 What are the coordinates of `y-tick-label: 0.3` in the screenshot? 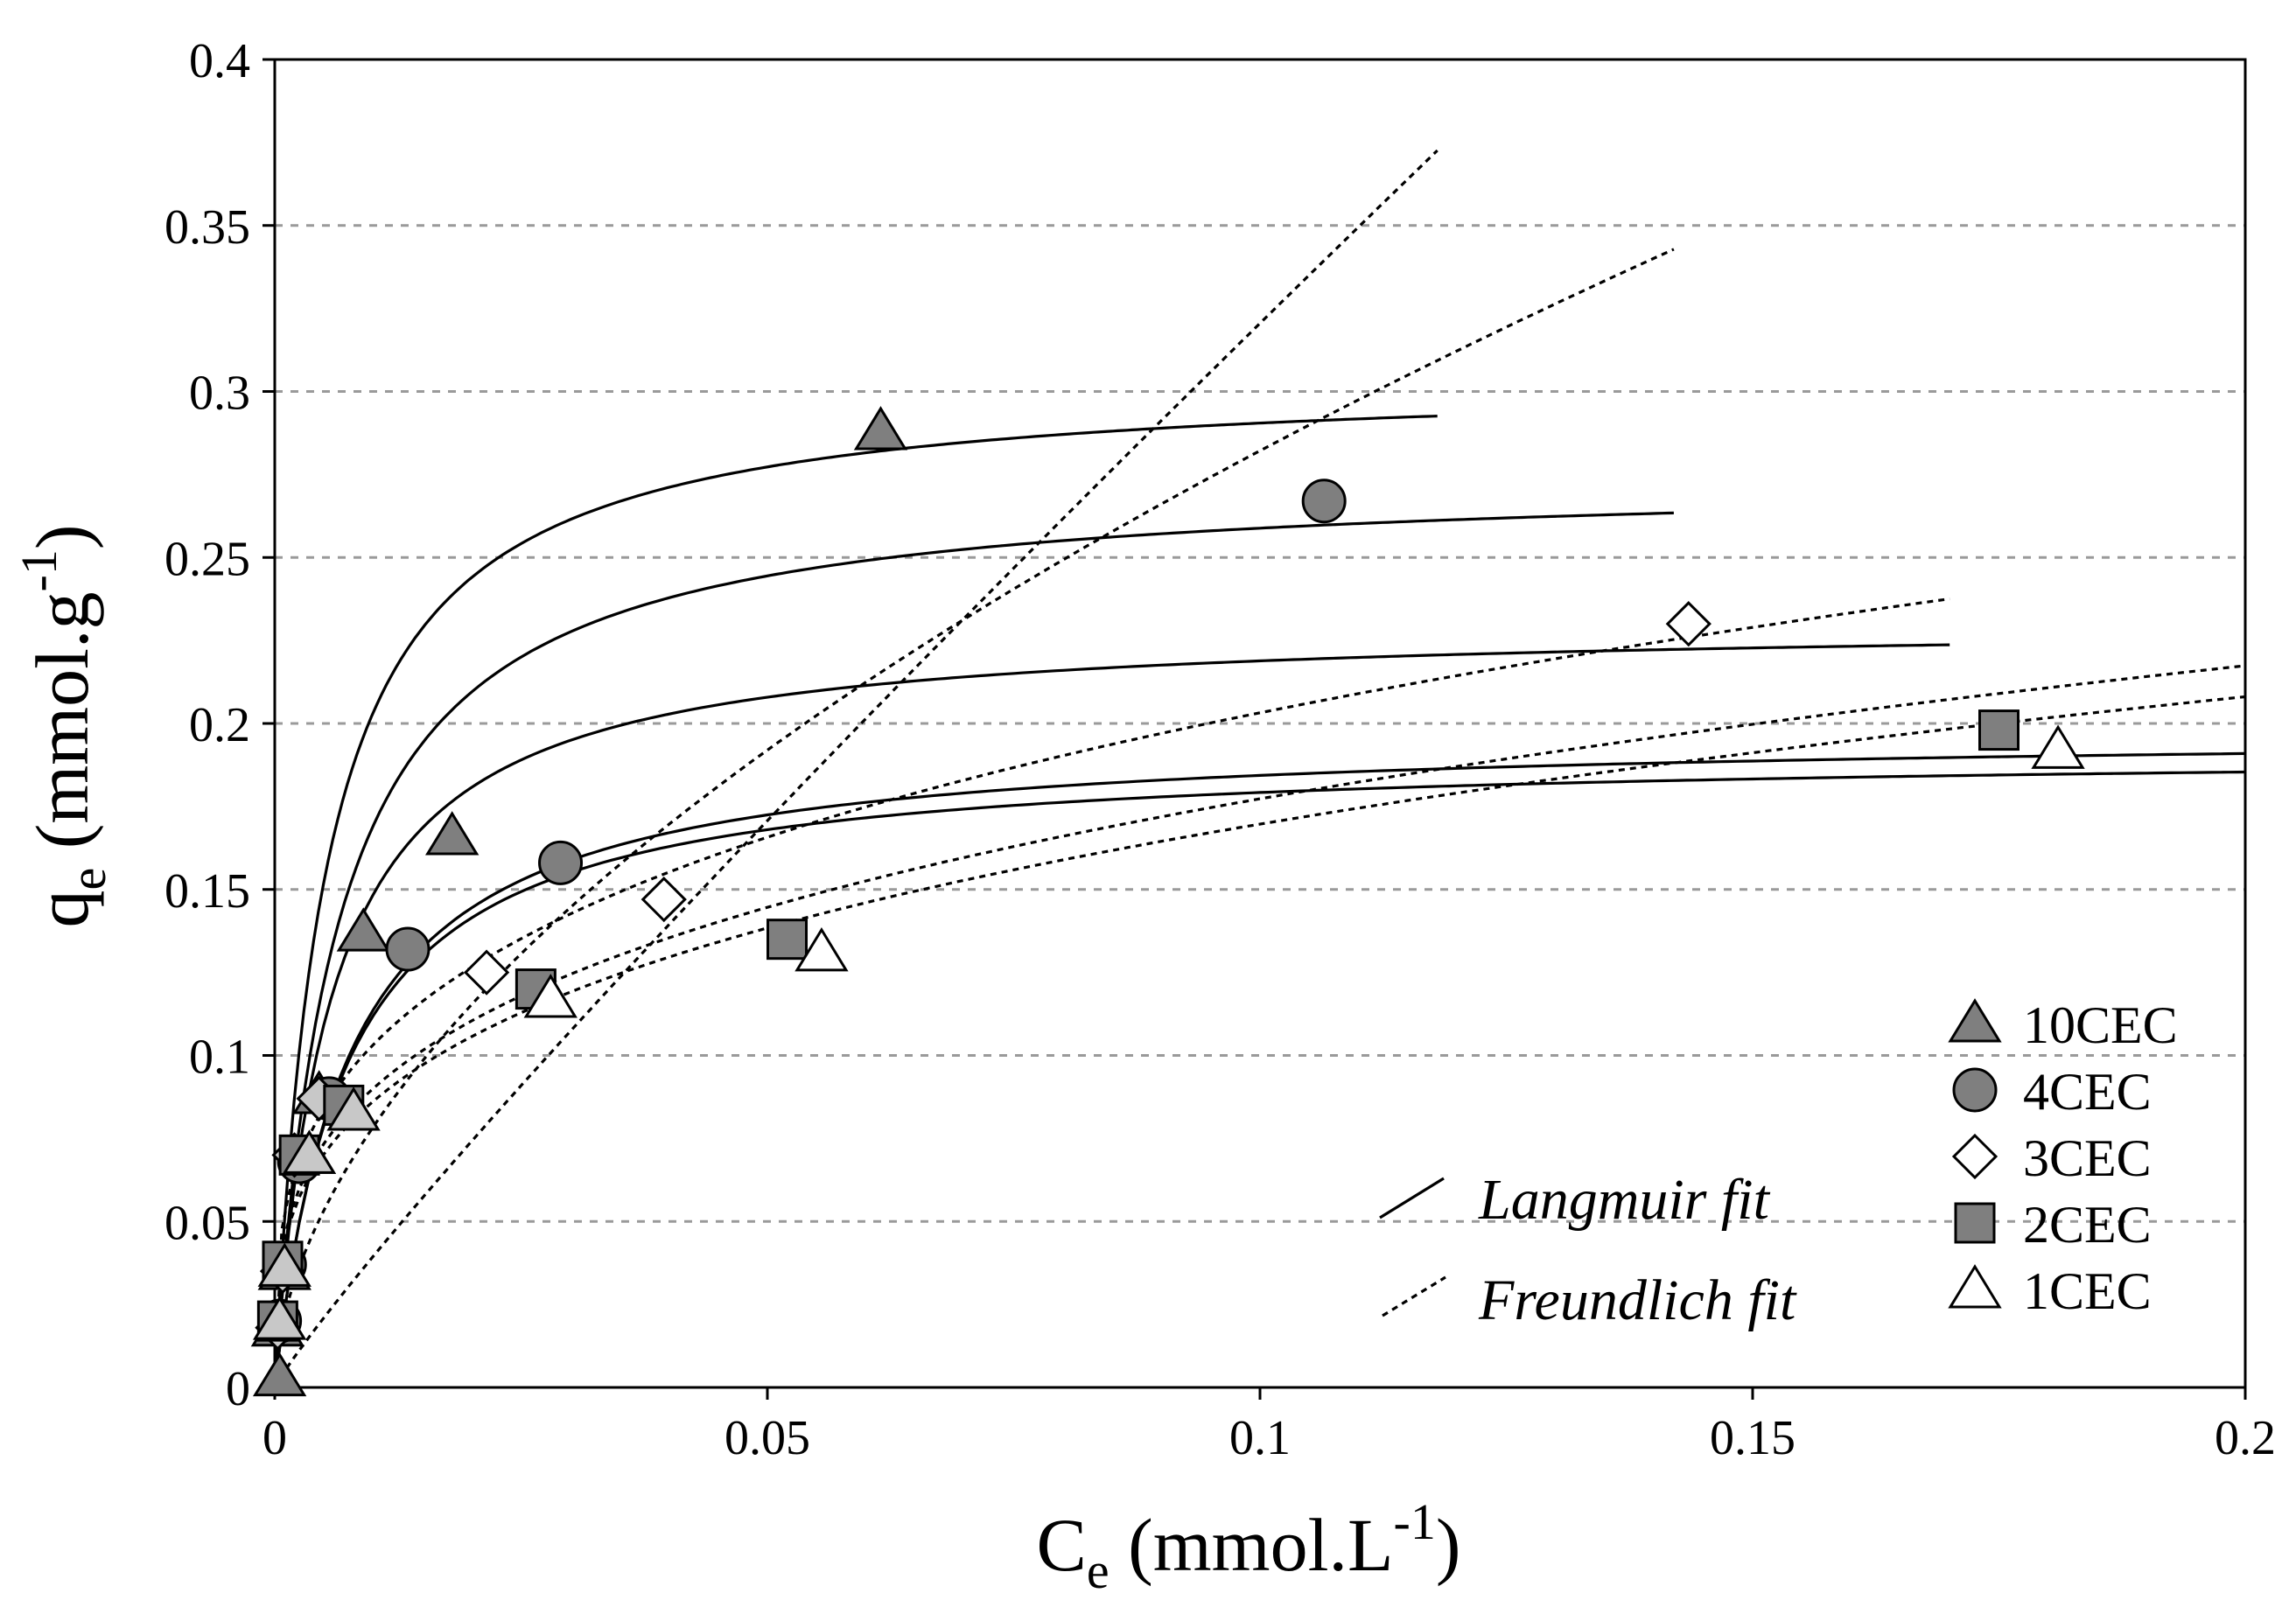 It's located at (219, 394).